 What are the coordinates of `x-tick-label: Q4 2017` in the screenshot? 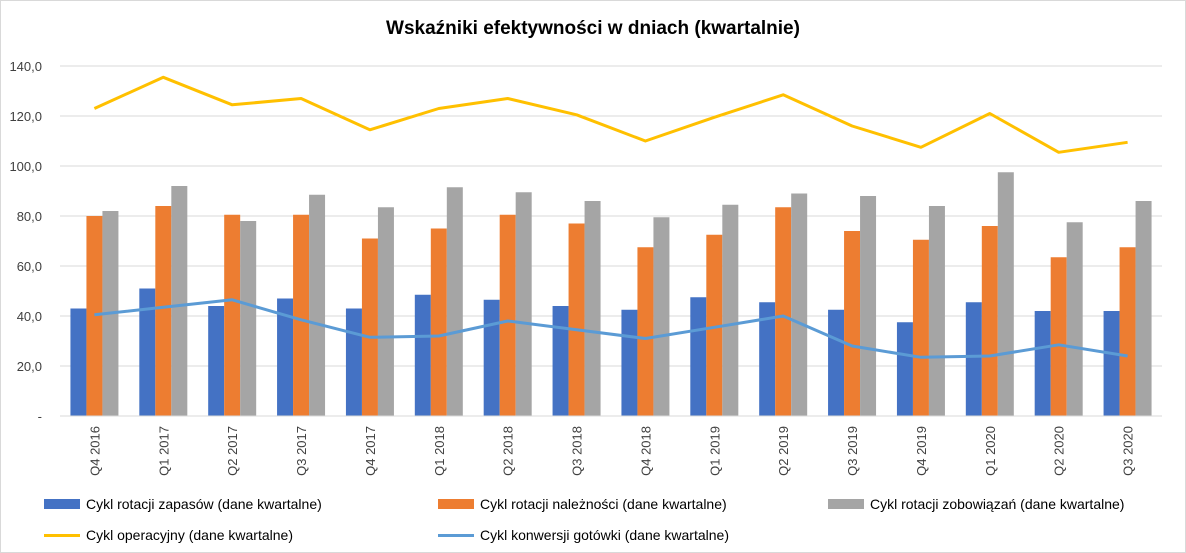 It's located at (370, 451).